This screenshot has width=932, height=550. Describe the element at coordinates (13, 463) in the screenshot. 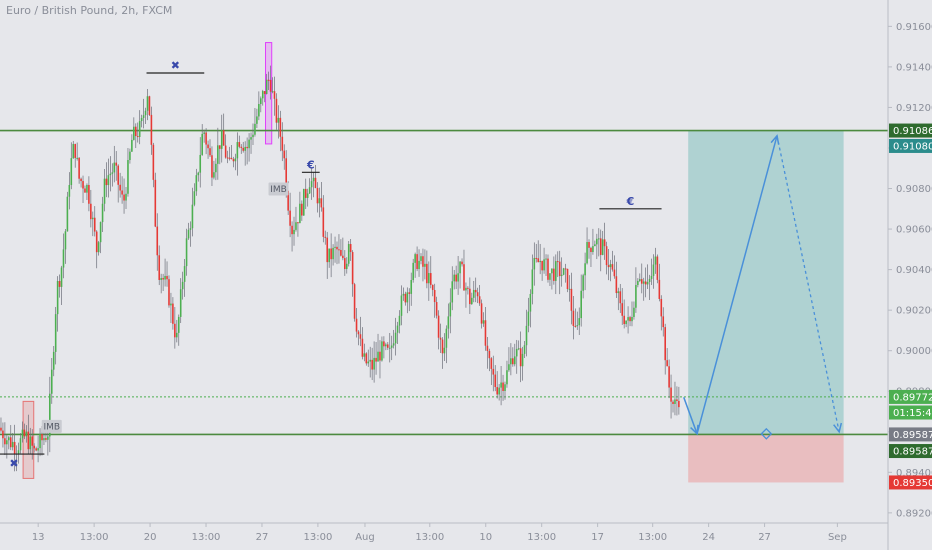

I see `swing-marker: ✖` at that location.